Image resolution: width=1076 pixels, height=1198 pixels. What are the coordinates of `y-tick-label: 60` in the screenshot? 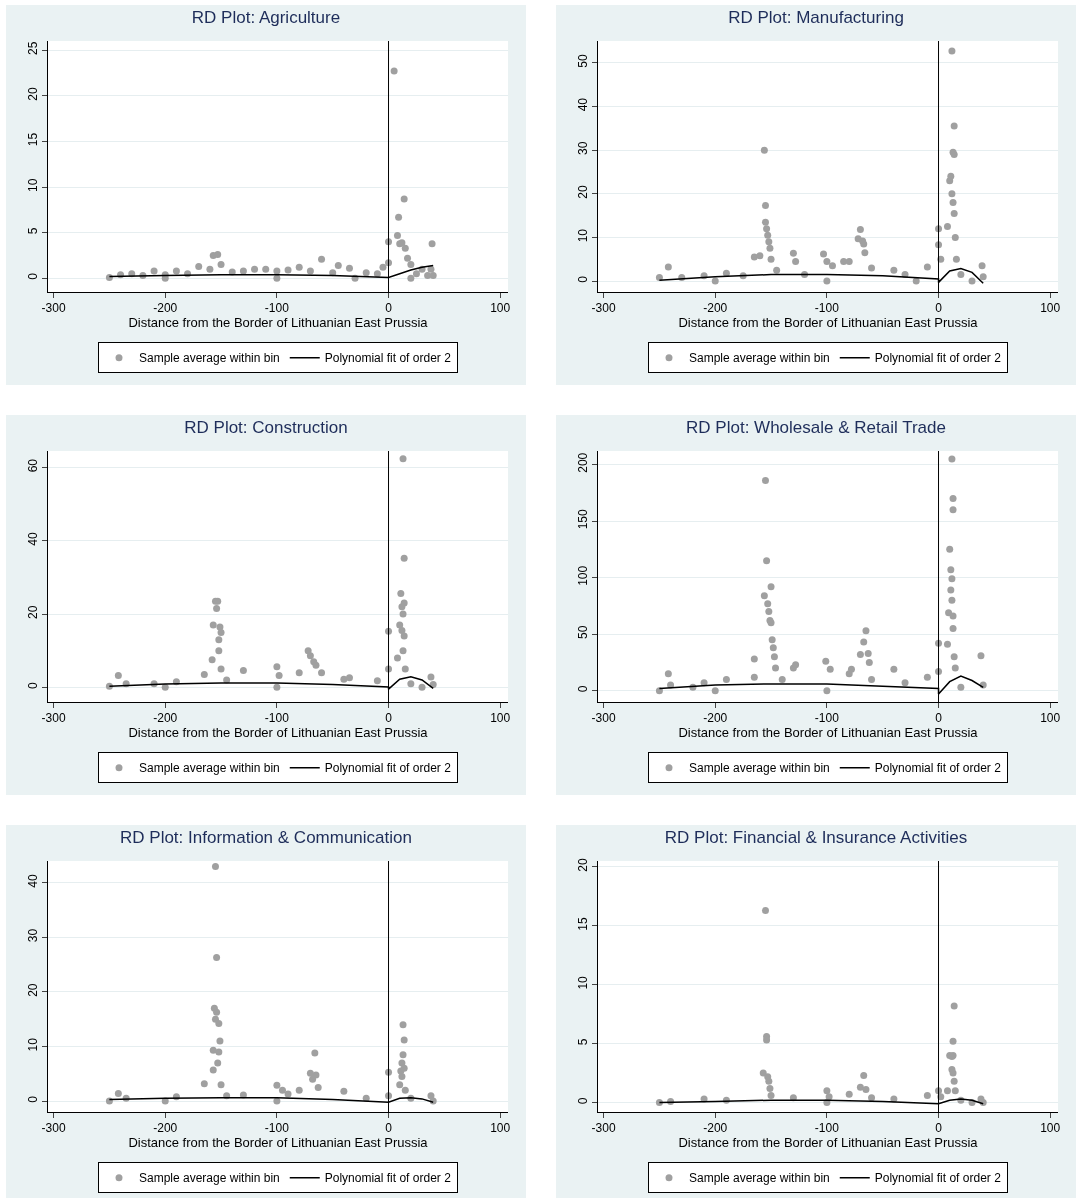 It's located at (33, 465).